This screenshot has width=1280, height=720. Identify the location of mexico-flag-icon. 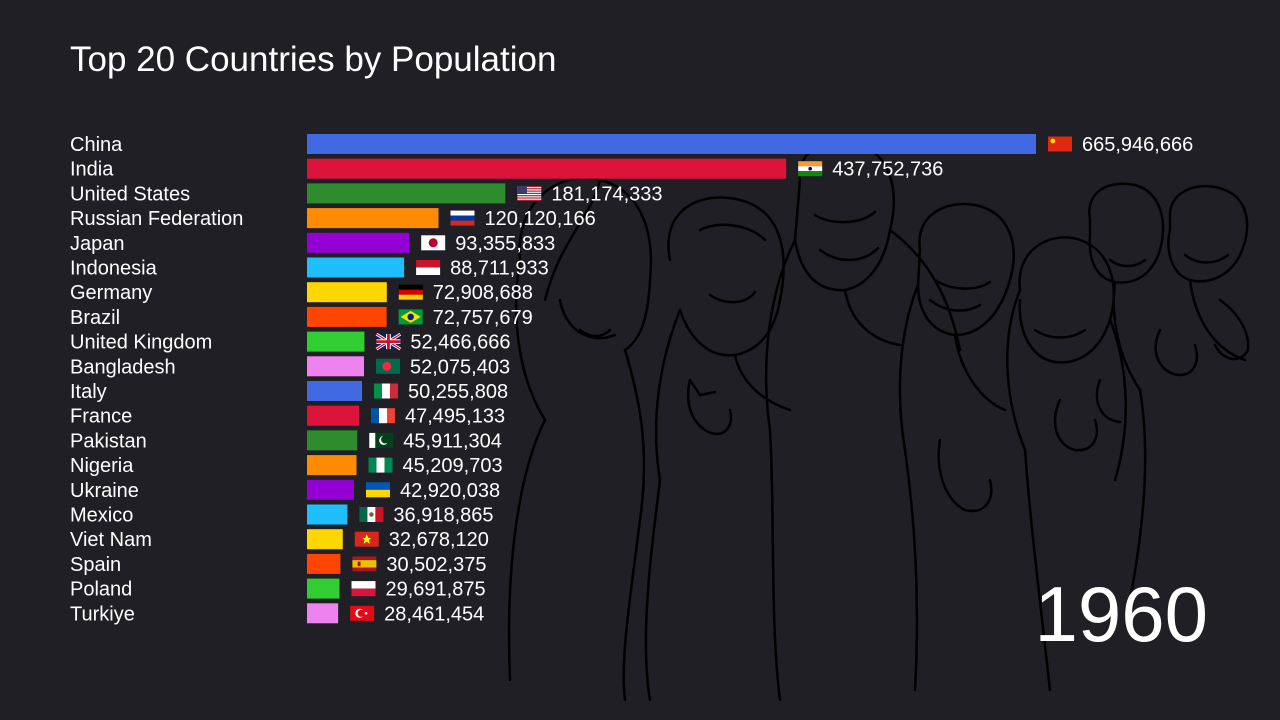
(371, 514).